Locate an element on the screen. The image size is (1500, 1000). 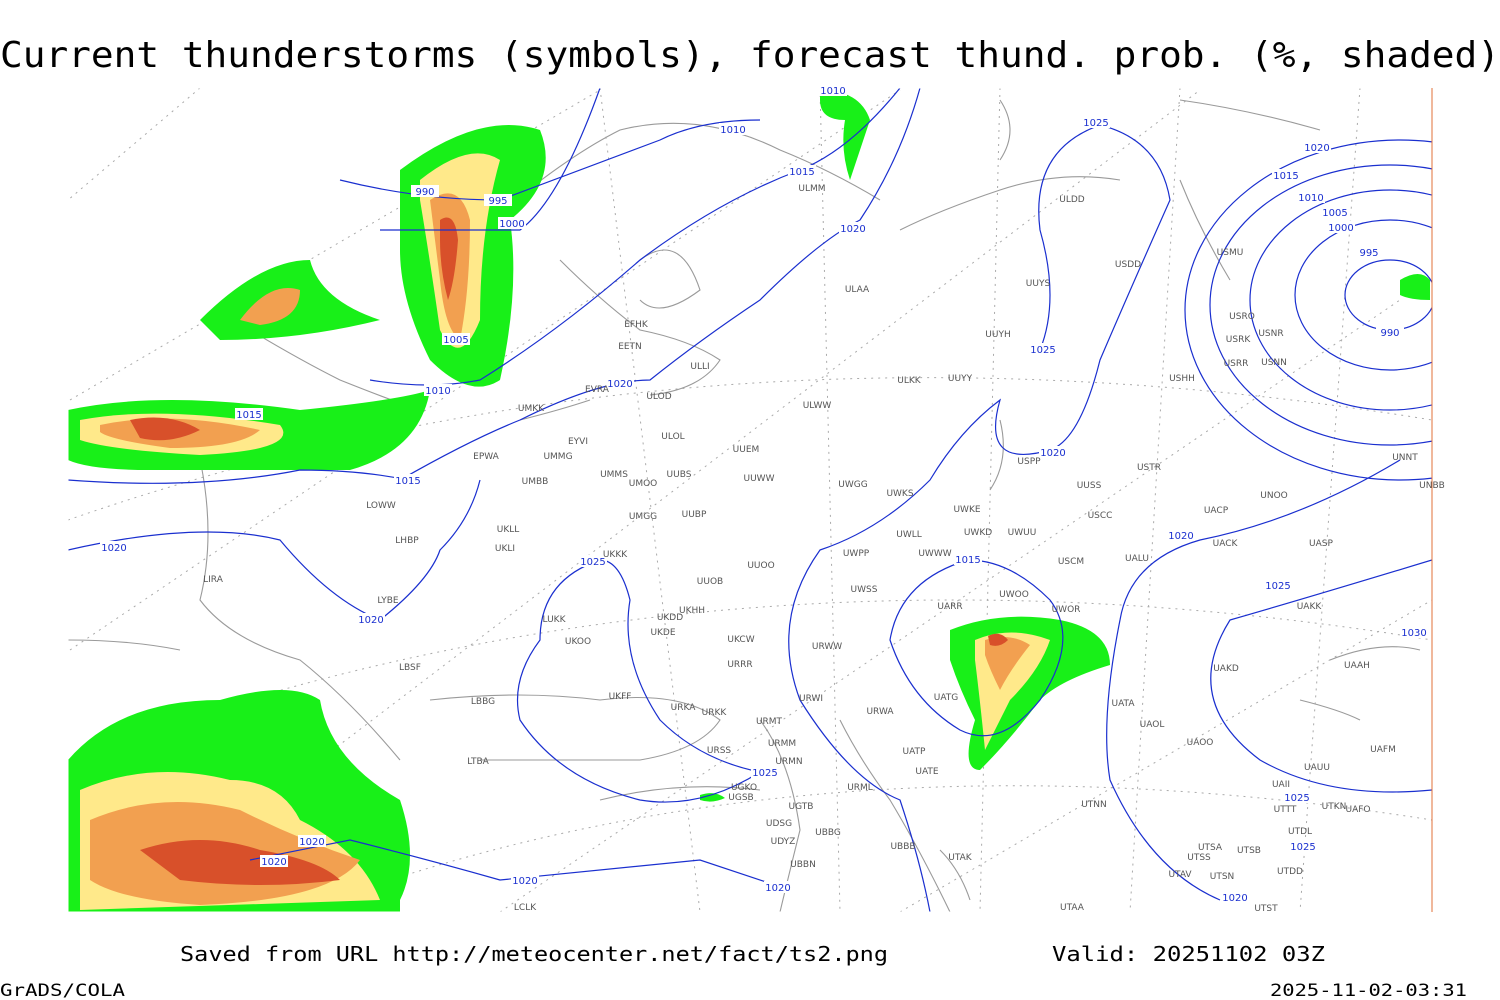
station-code: USTR is located at coordinates (1149, 468).